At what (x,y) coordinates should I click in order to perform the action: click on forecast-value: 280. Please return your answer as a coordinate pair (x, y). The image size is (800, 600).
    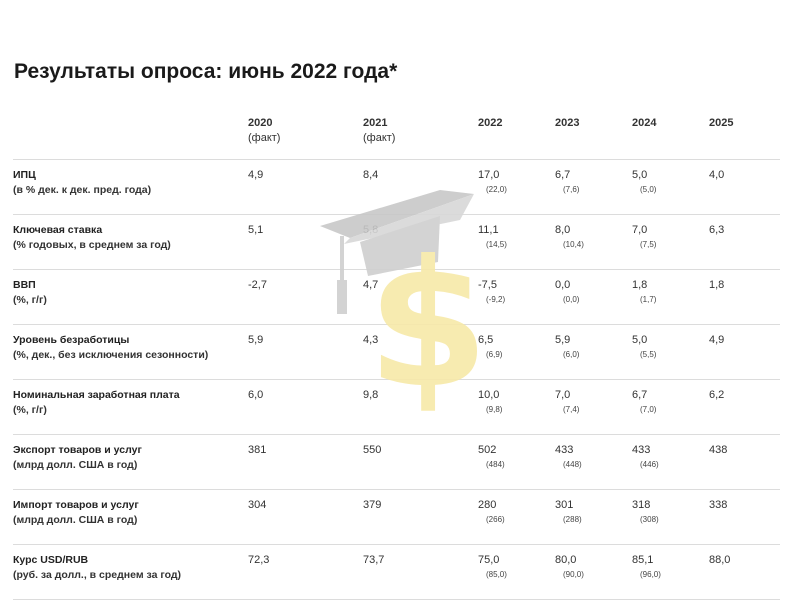
    Looking at the image, I should click on (487, 505).